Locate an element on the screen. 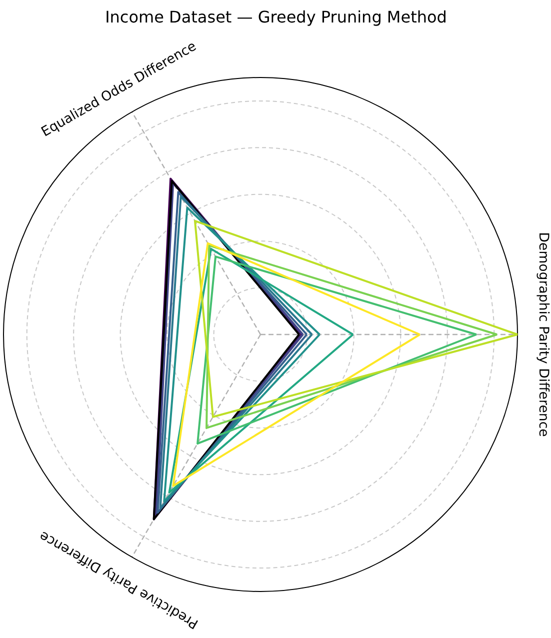 This screenshot has height=638, width=551. spoke-label: Demographic Parity Difference is located at coordinates (543, 334).